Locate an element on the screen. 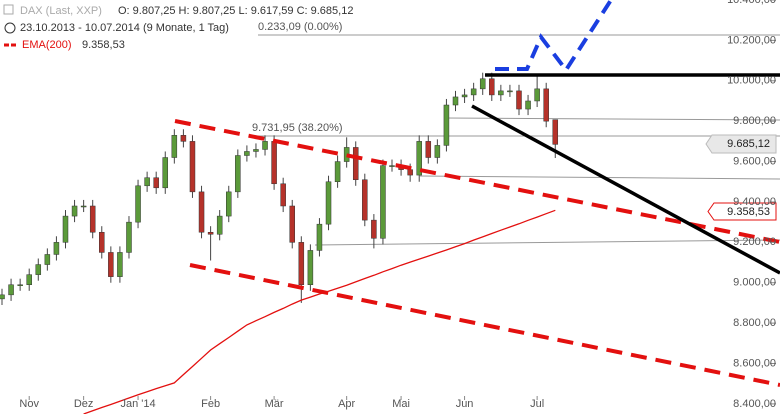 The height and width of the screenshot is (414, 780). ema-price-label: 9.358,53 is located at coordinates (748, 212).